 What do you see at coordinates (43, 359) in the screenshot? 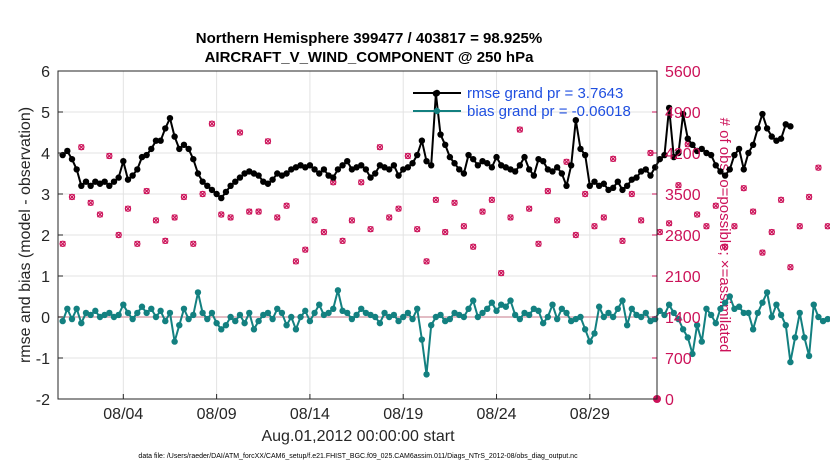
I see `y-tick-label: -1` at bounding box center [43, 359].